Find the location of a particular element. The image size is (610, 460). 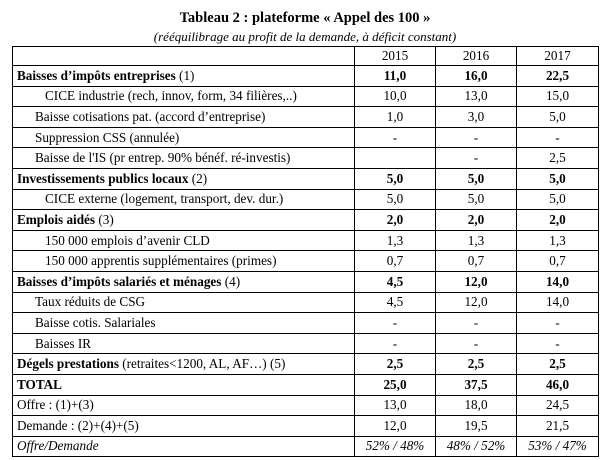

table-row: Baisse cotis. Salariales - - - is located at coordinates (305, 323).